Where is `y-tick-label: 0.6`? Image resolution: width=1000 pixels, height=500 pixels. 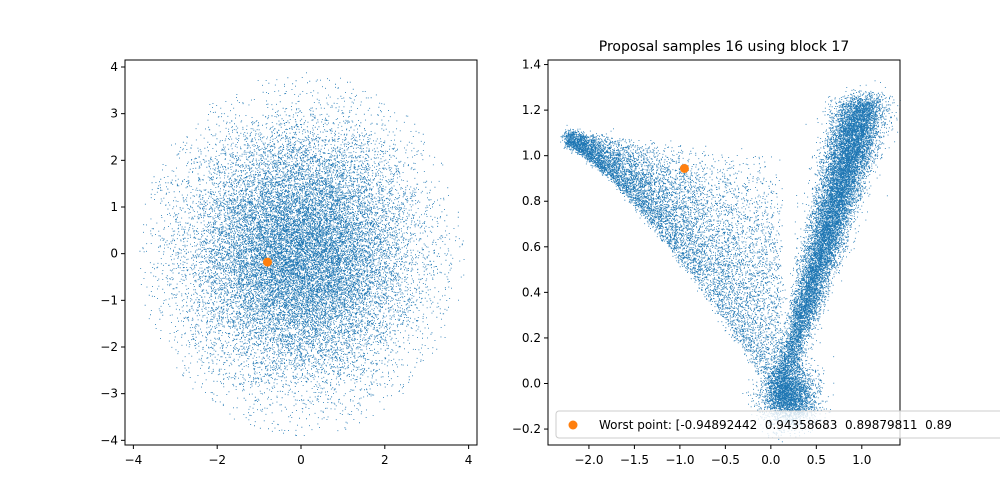
y-tick-label: 0.6 is located at coordinates (531, 247).